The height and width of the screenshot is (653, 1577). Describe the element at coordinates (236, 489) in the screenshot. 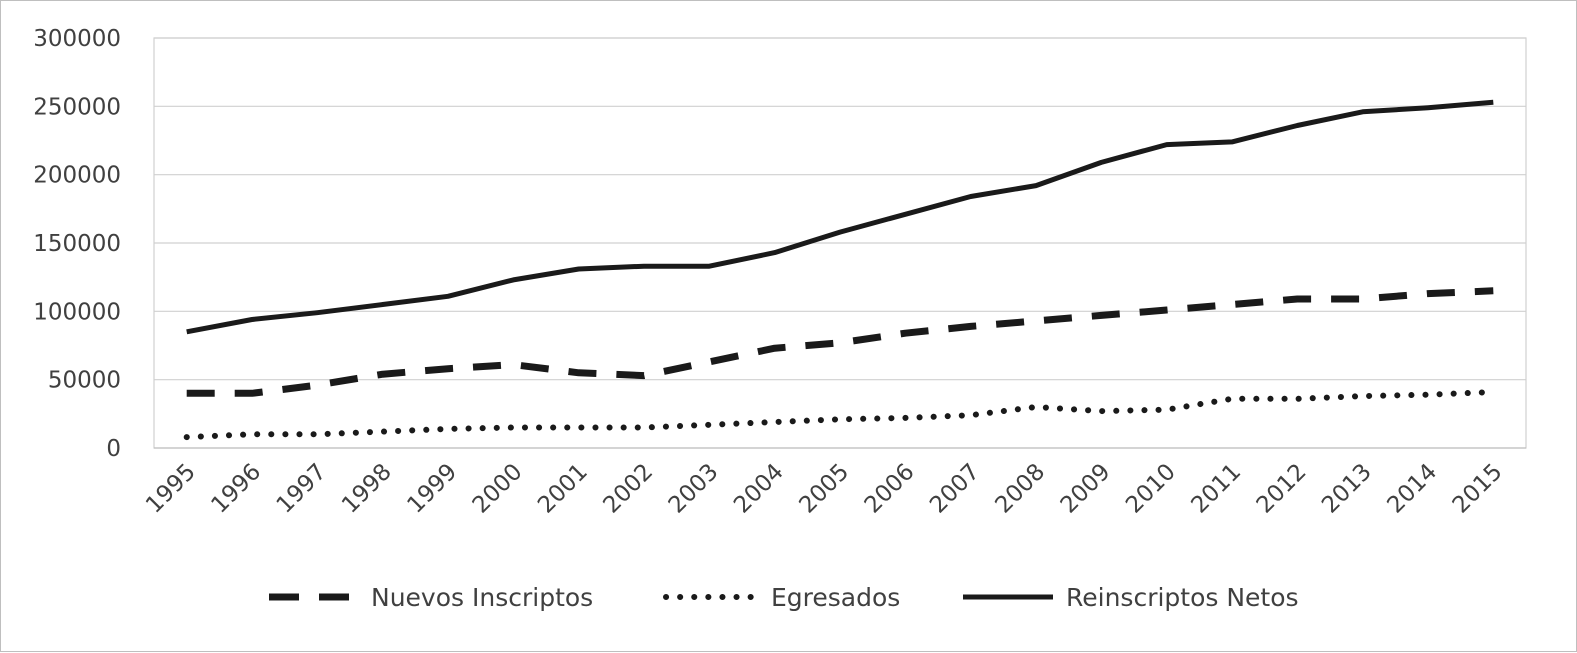

I see `x-tick-label: 1996` at that location.